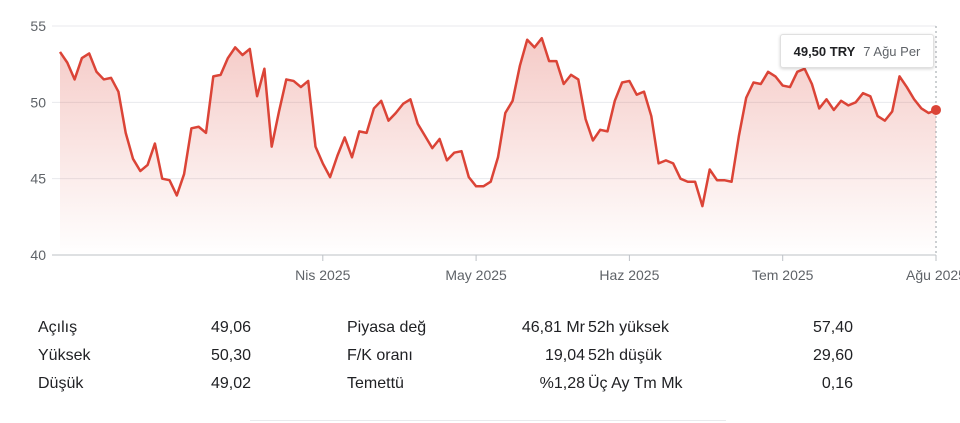 This screenshot has width=960, height=423. I want to click on stat-row-3m-avg-volume: Üç Ay Tm Mk 0,16, so click(720, 384).